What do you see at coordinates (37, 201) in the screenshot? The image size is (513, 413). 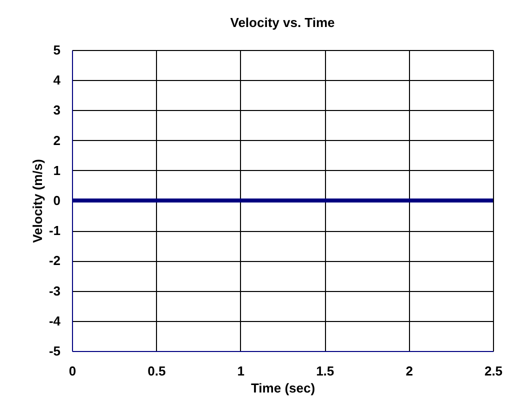 I see `y-axis-title: Velocity (m/s)` at bounding box center [37, 201].